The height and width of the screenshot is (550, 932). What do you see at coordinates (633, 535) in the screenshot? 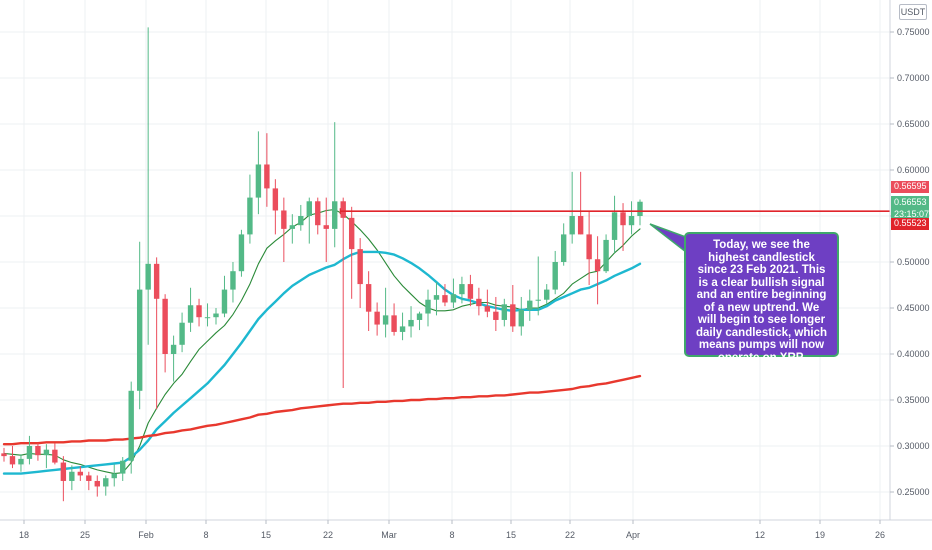
I see `time-tick-label: Apr` at bounding box center [633, 535].